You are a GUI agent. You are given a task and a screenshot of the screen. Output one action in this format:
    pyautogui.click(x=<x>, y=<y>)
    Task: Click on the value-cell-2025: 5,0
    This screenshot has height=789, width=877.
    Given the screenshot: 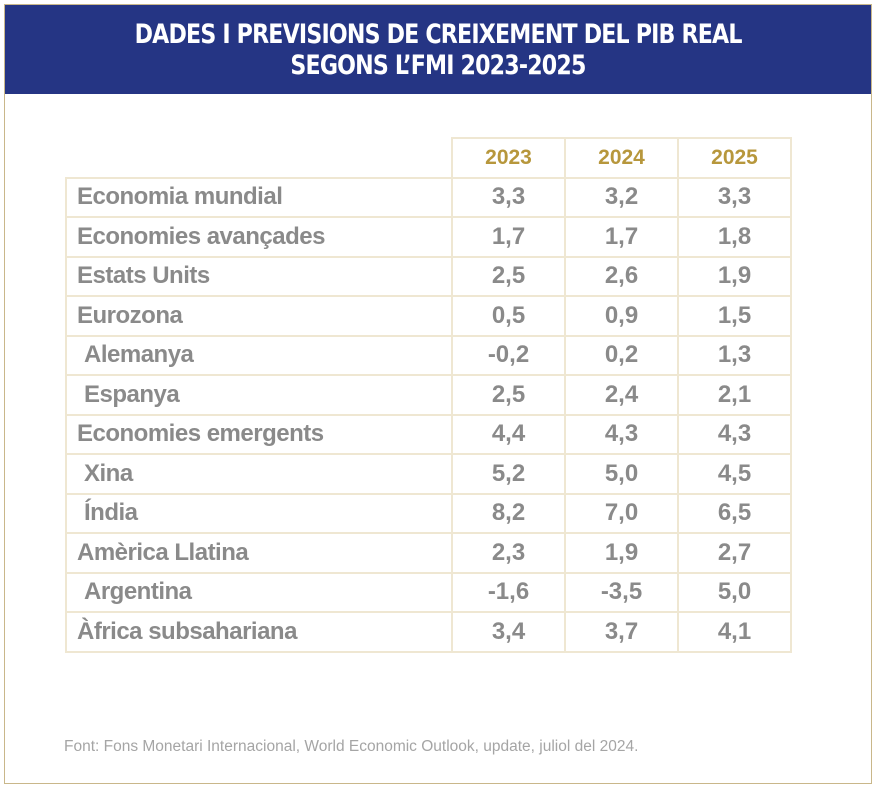 What is the action you would take?
    pyautogui.click(x=734, y=592)
    